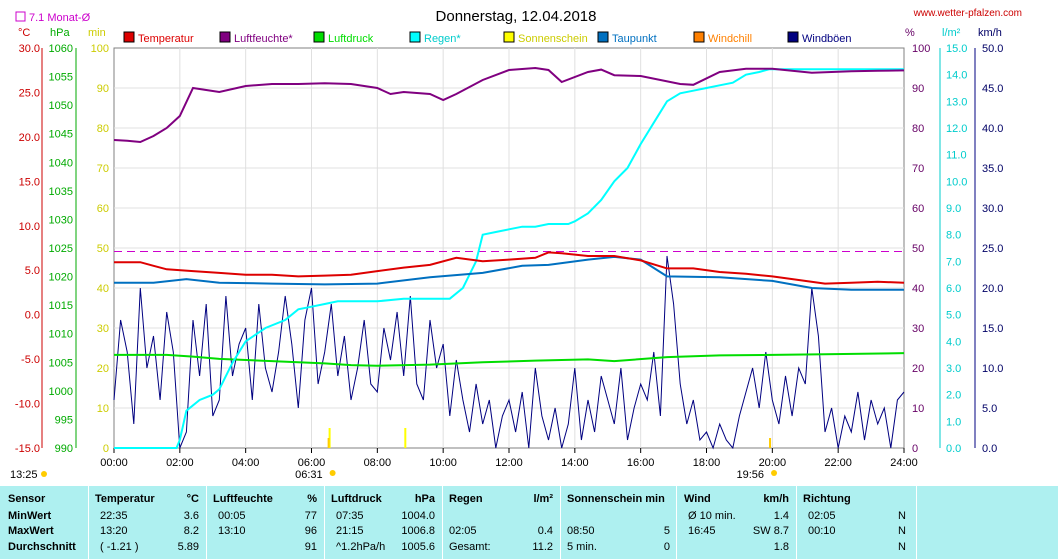 The height and width of the screenshot is (559, 1058). I want to click on legend-label: Temperatur, so click(166, 39).